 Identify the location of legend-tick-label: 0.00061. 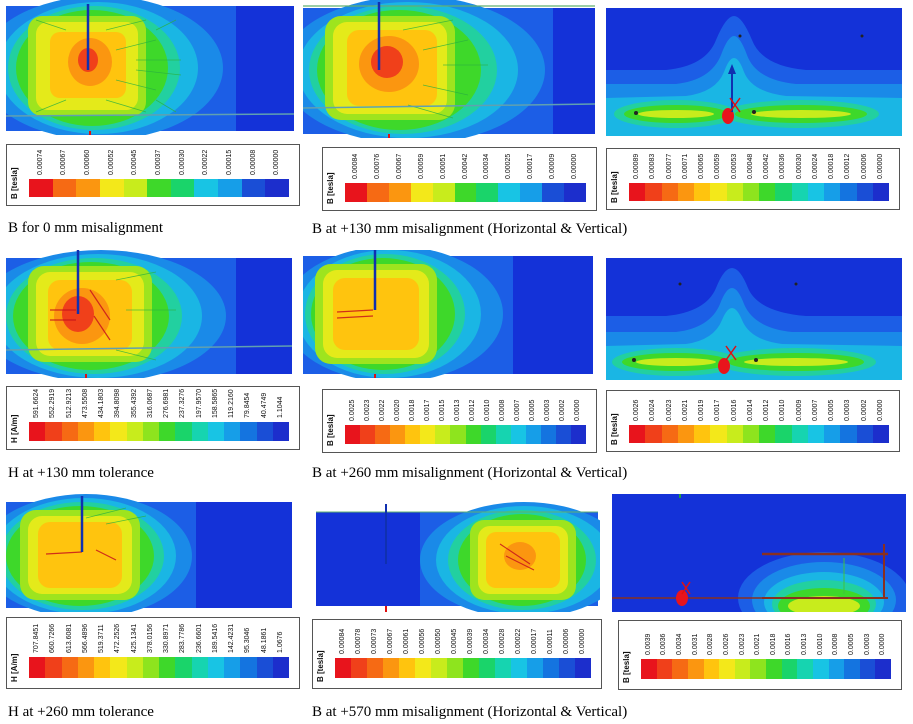
(406, 641).